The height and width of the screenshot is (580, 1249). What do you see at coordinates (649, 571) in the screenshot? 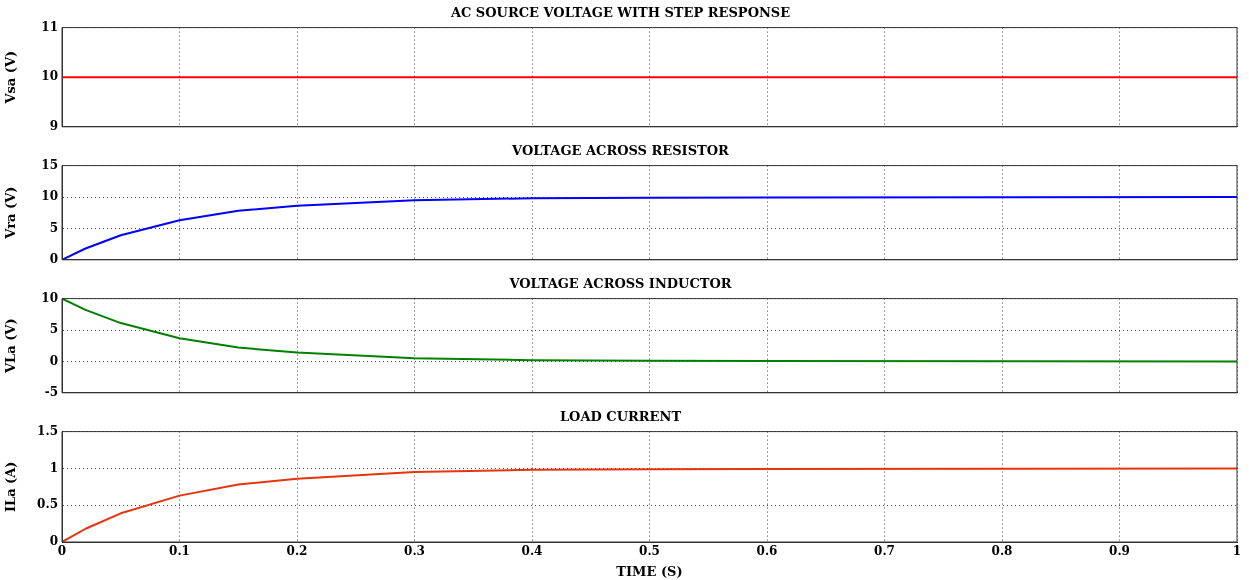
I see `x-axis-title: TIME (S)` at bounding box center [649, 571].